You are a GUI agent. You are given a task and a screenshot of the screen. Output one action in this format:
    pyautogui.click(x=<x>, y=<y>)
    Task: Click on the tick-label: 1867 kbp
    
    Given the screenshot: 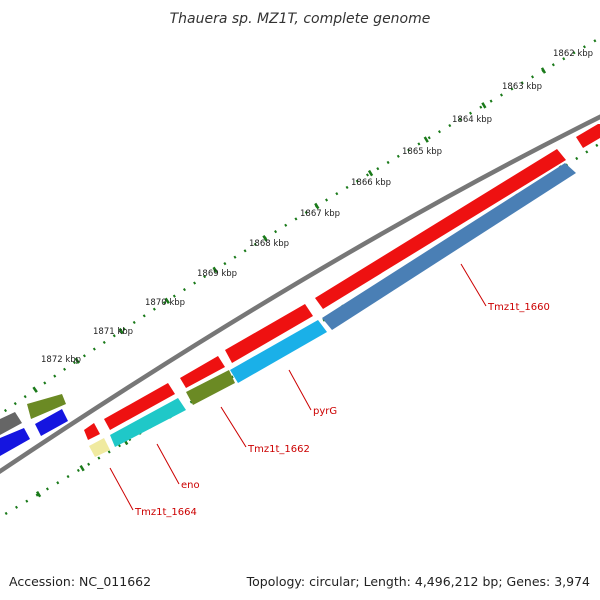 What is the action you would take?
    pyautogui.click(x=320, y=214)
    